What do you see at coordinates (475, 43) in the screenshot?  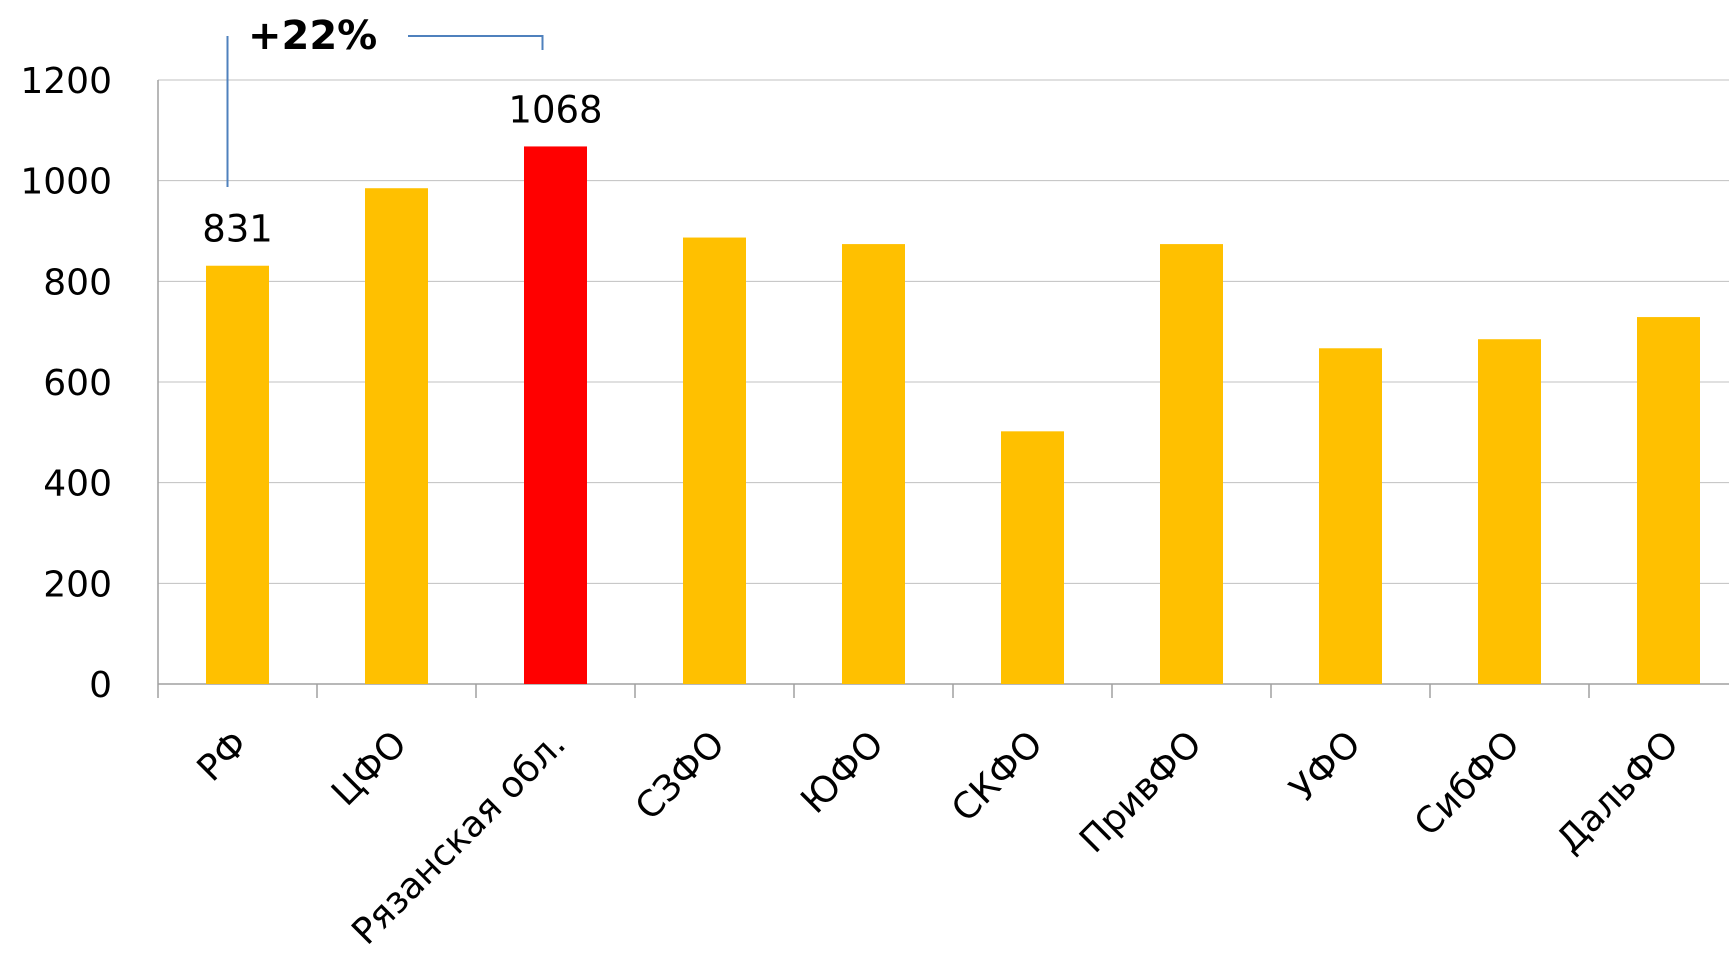 I see `annotation-bracket-right` at bounding box center [475, 43].